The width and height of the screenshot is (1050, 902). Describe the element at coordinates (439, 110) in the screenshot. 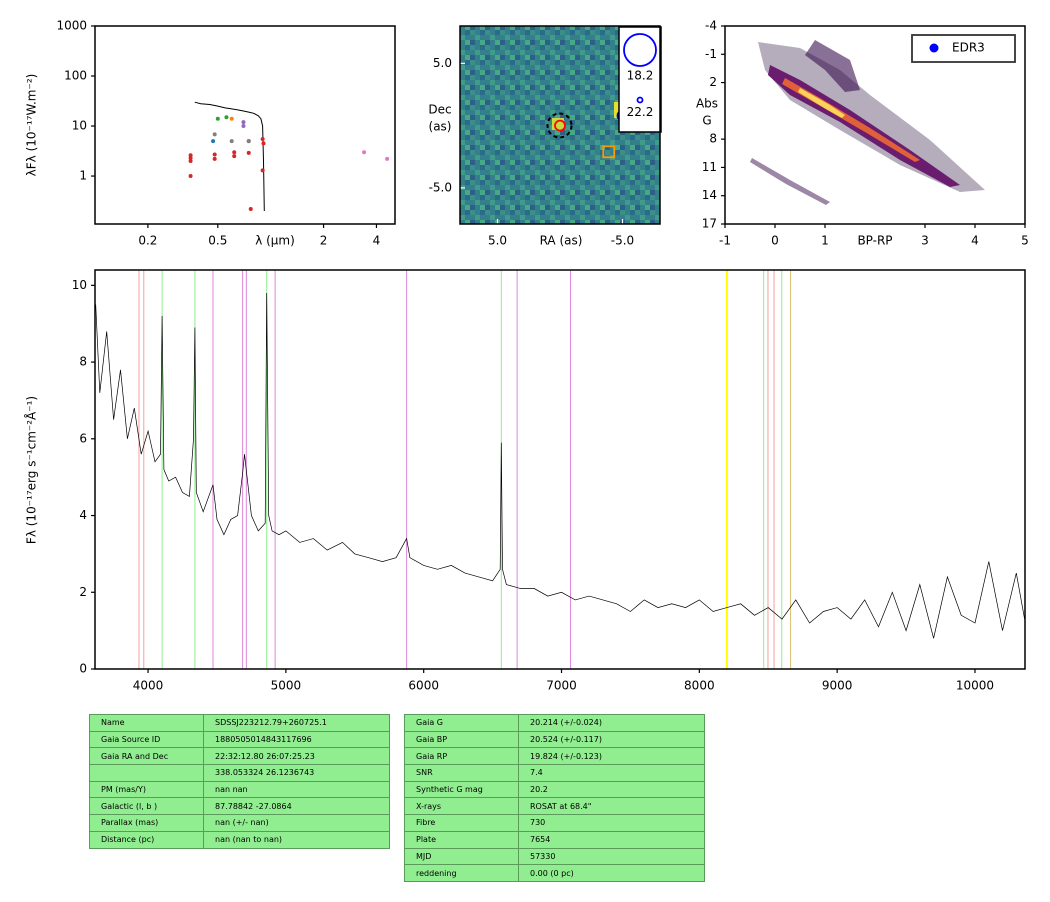

I see `y-axis-label: Dec` at that location.